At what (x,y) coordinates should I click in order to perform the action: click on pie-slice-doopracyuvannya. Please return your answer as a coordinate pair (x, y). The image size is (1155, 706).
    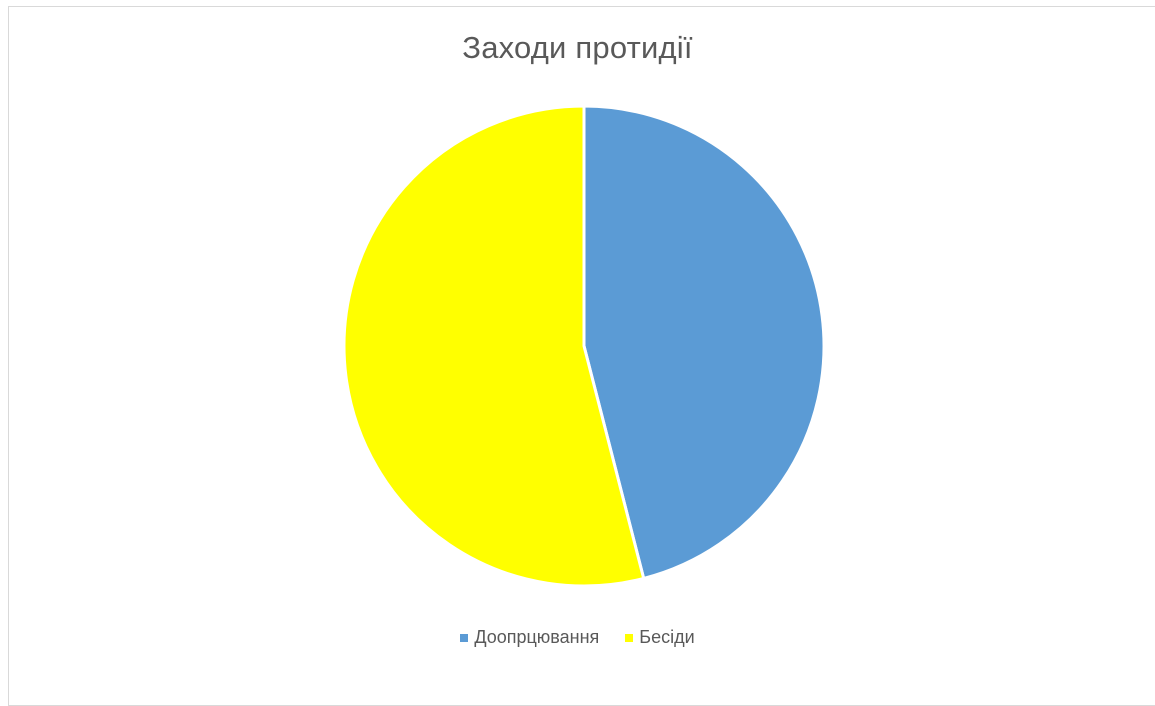
    Looking at the image, I should click on (704, 342).